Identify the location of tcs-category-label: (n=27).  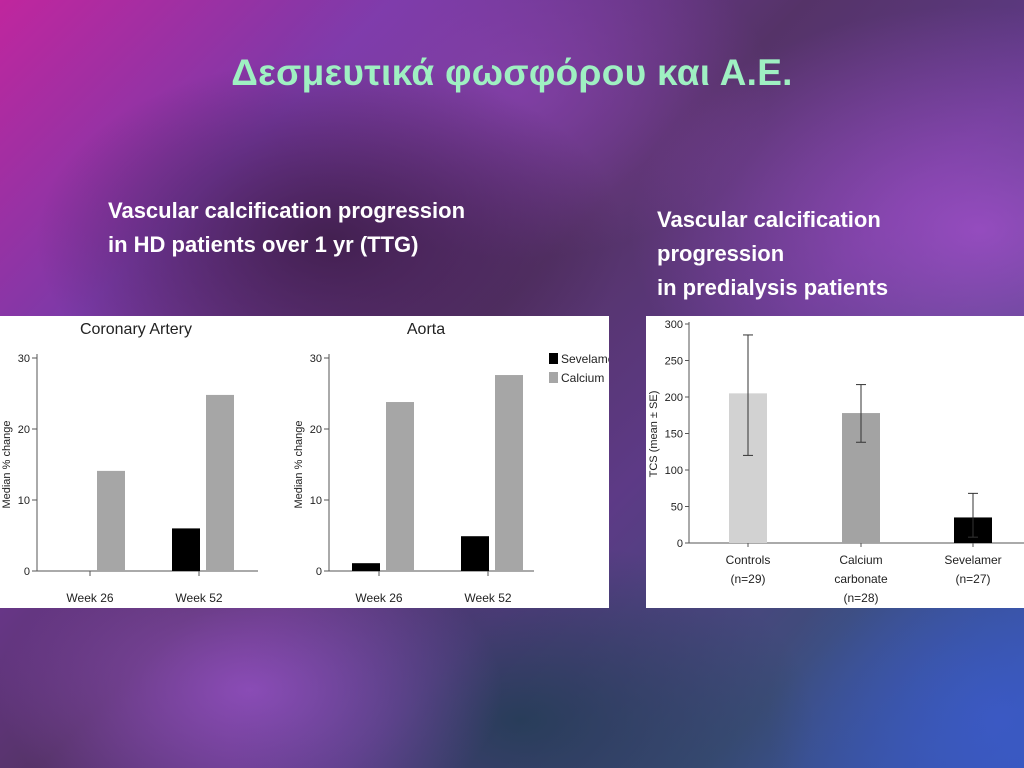
(972, 579).